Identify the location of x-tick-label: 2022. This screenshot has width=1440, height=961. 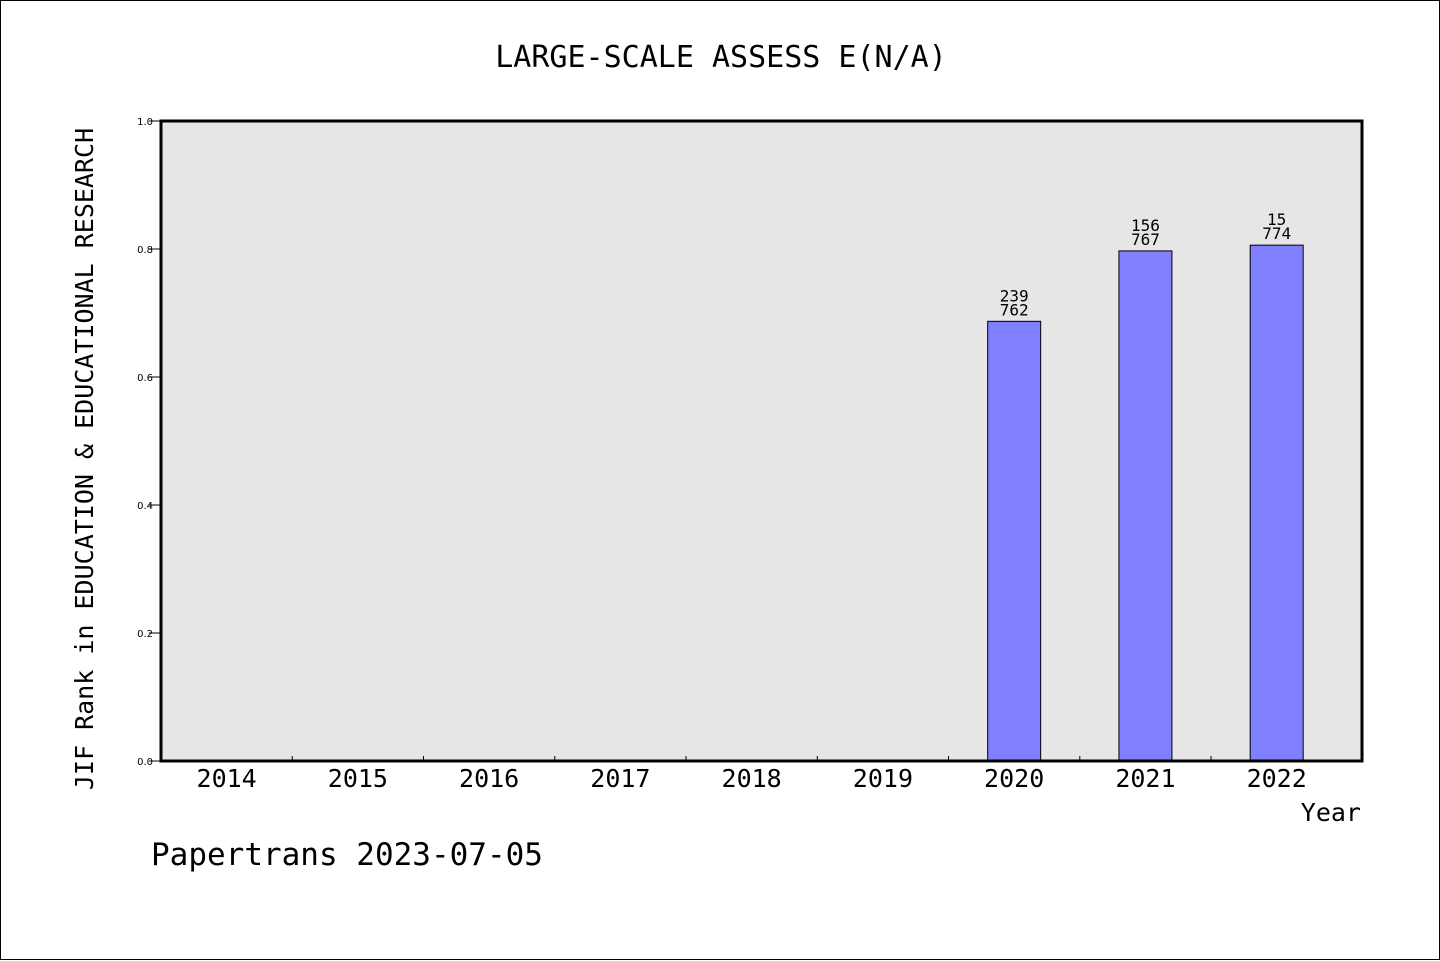
(1277, 778).